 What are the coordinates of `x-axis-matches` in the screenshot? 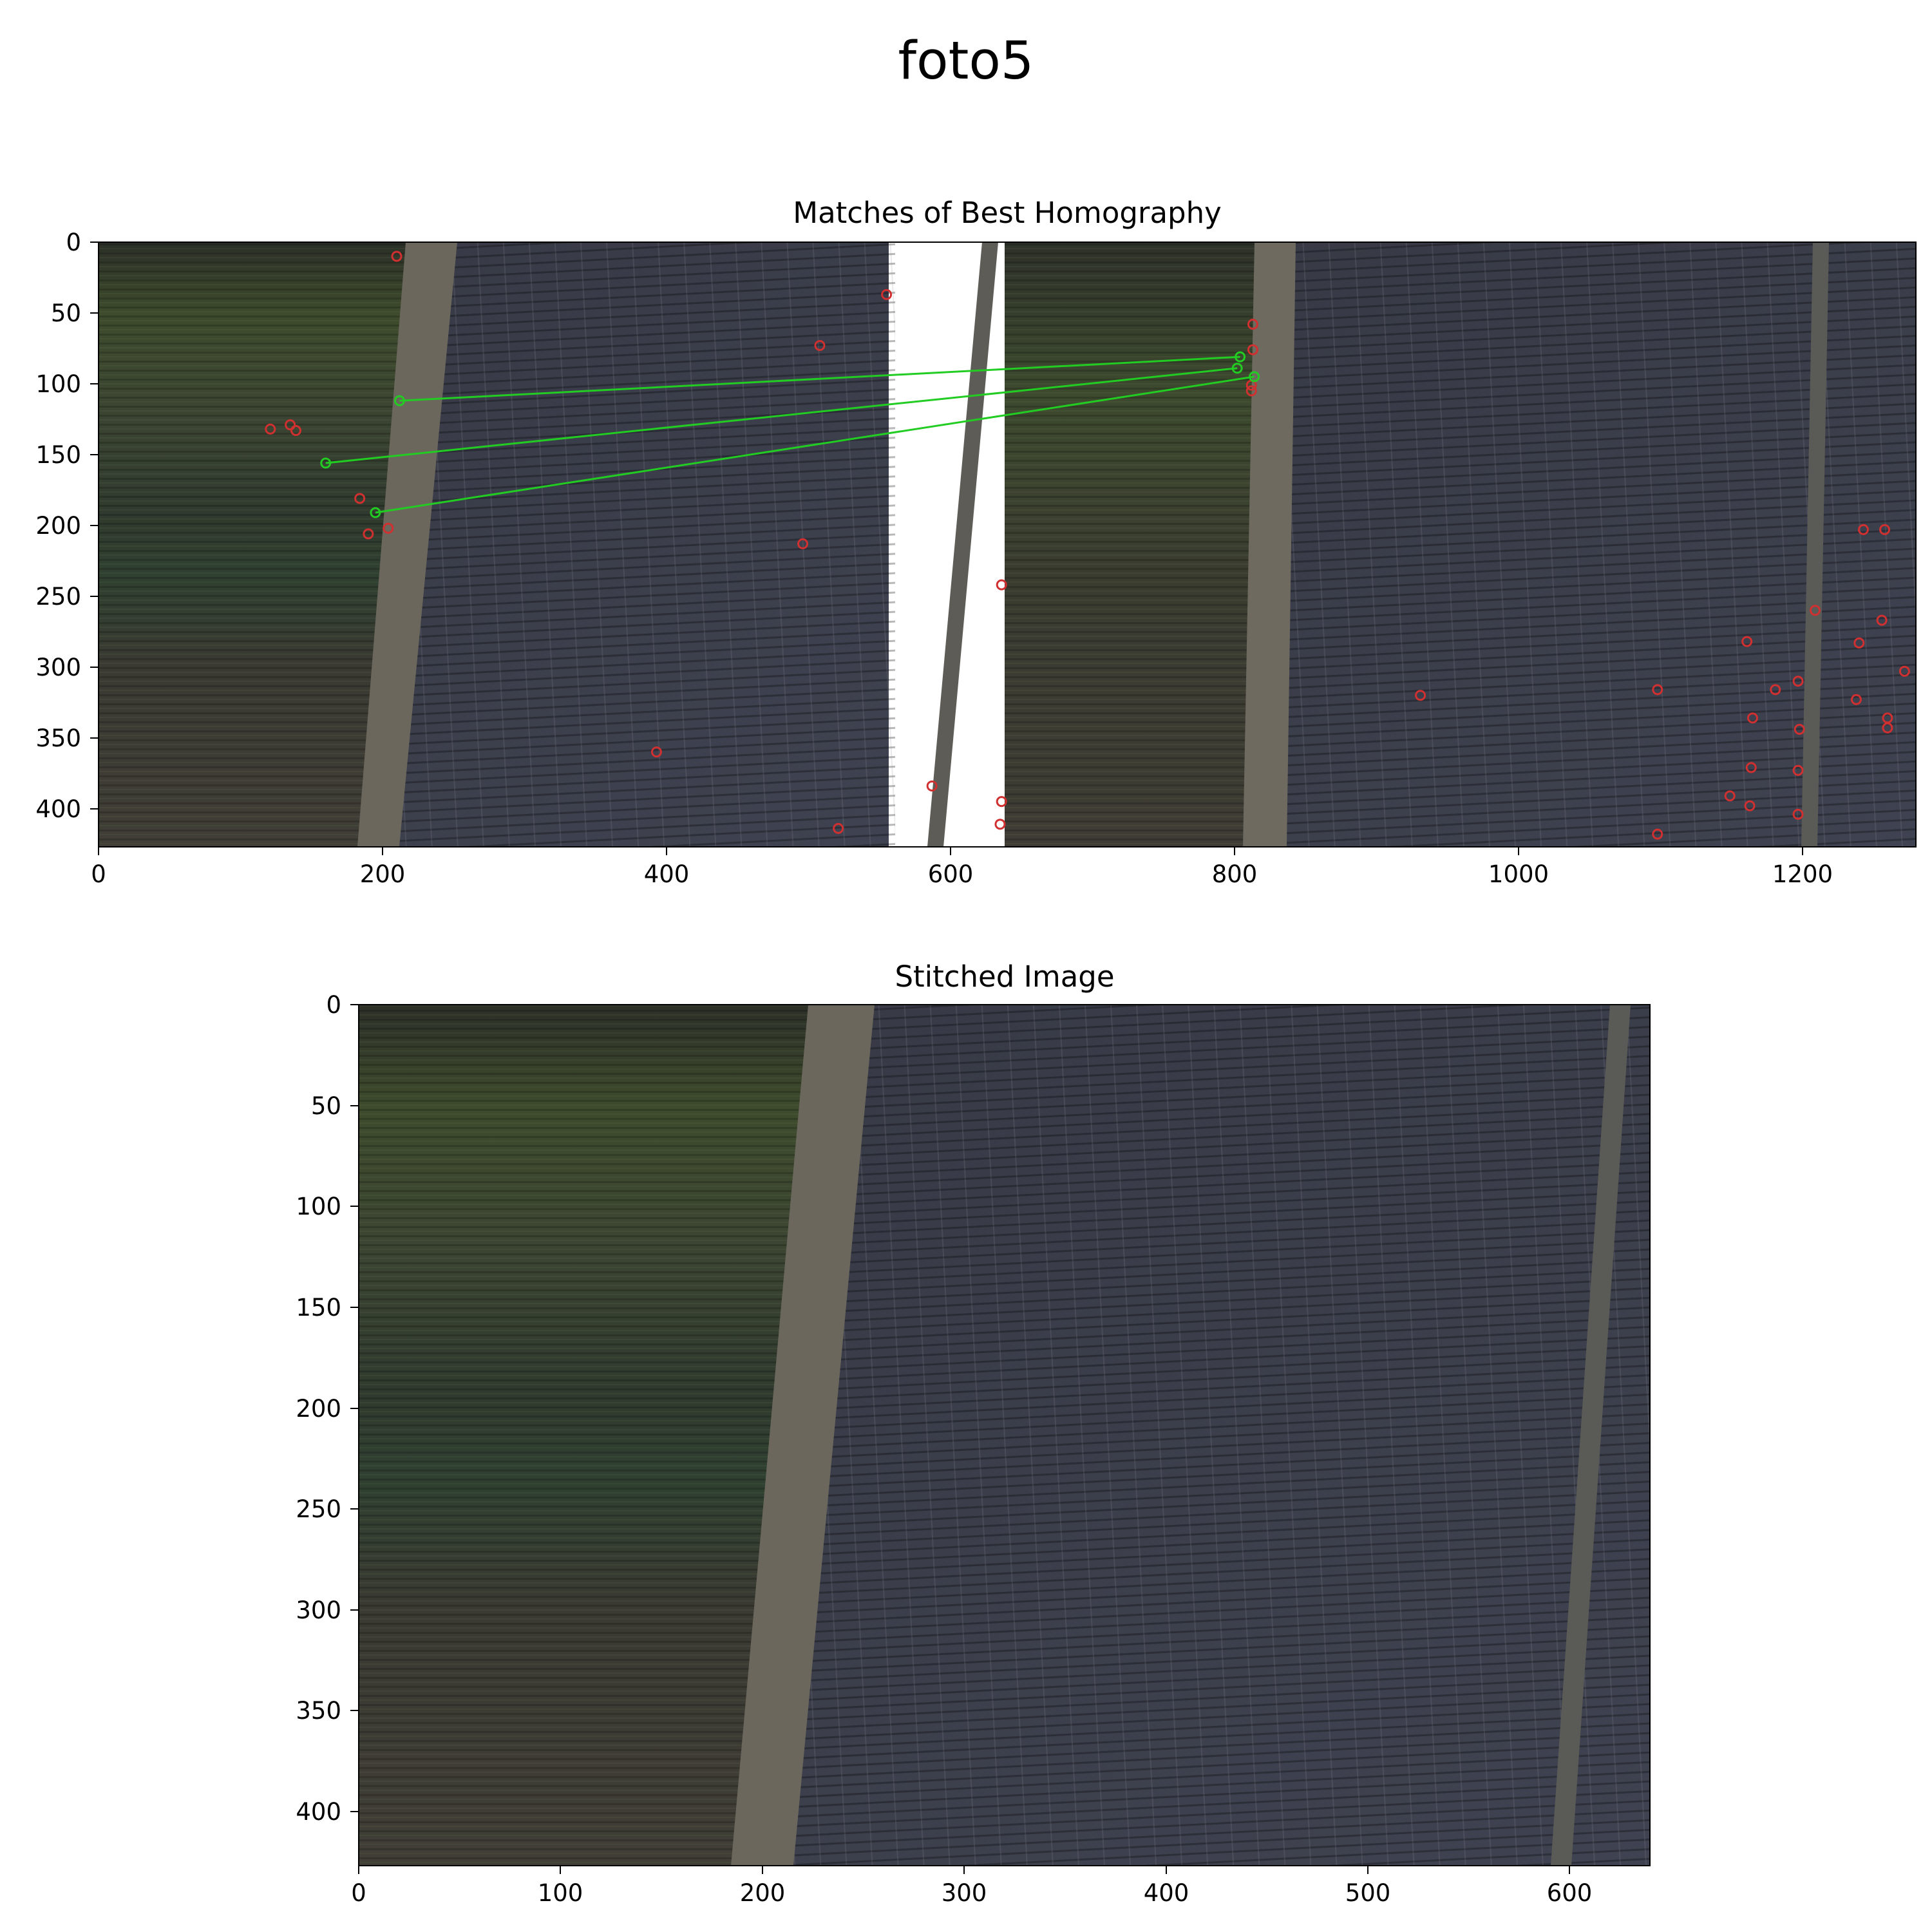 It's located at (950, 851).